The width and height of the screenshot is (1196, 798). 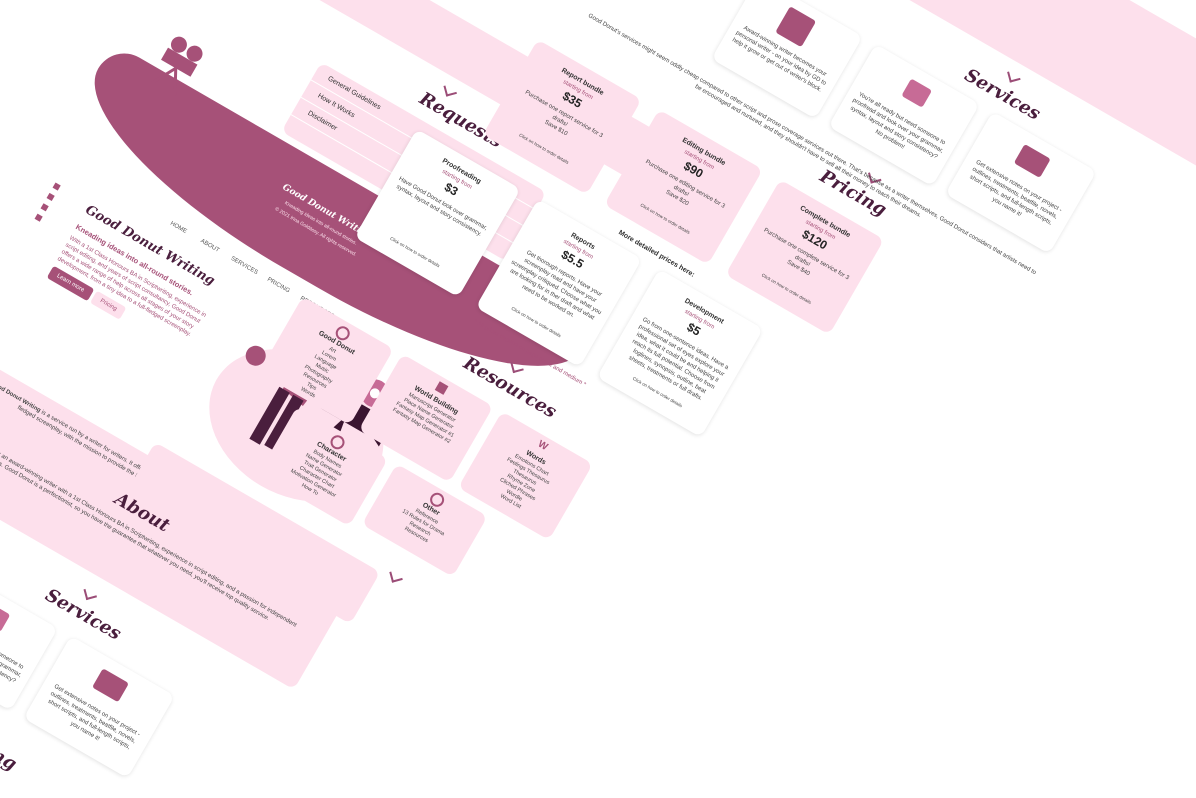 I want to click on request-item-disclaimer: Disclaimer, so click(x=322, y=121).